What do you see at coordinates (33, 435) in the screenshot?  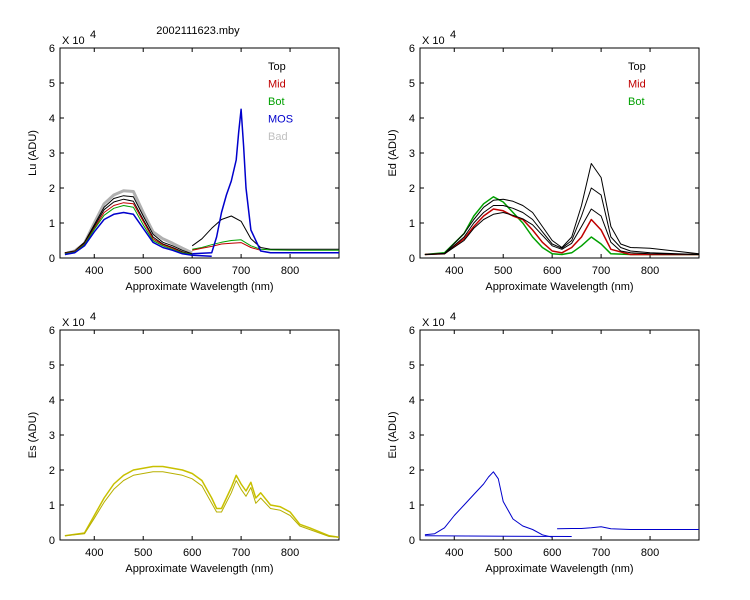 I see `y-axis-label: Es (ADU)` at bounding box center [33, 435].